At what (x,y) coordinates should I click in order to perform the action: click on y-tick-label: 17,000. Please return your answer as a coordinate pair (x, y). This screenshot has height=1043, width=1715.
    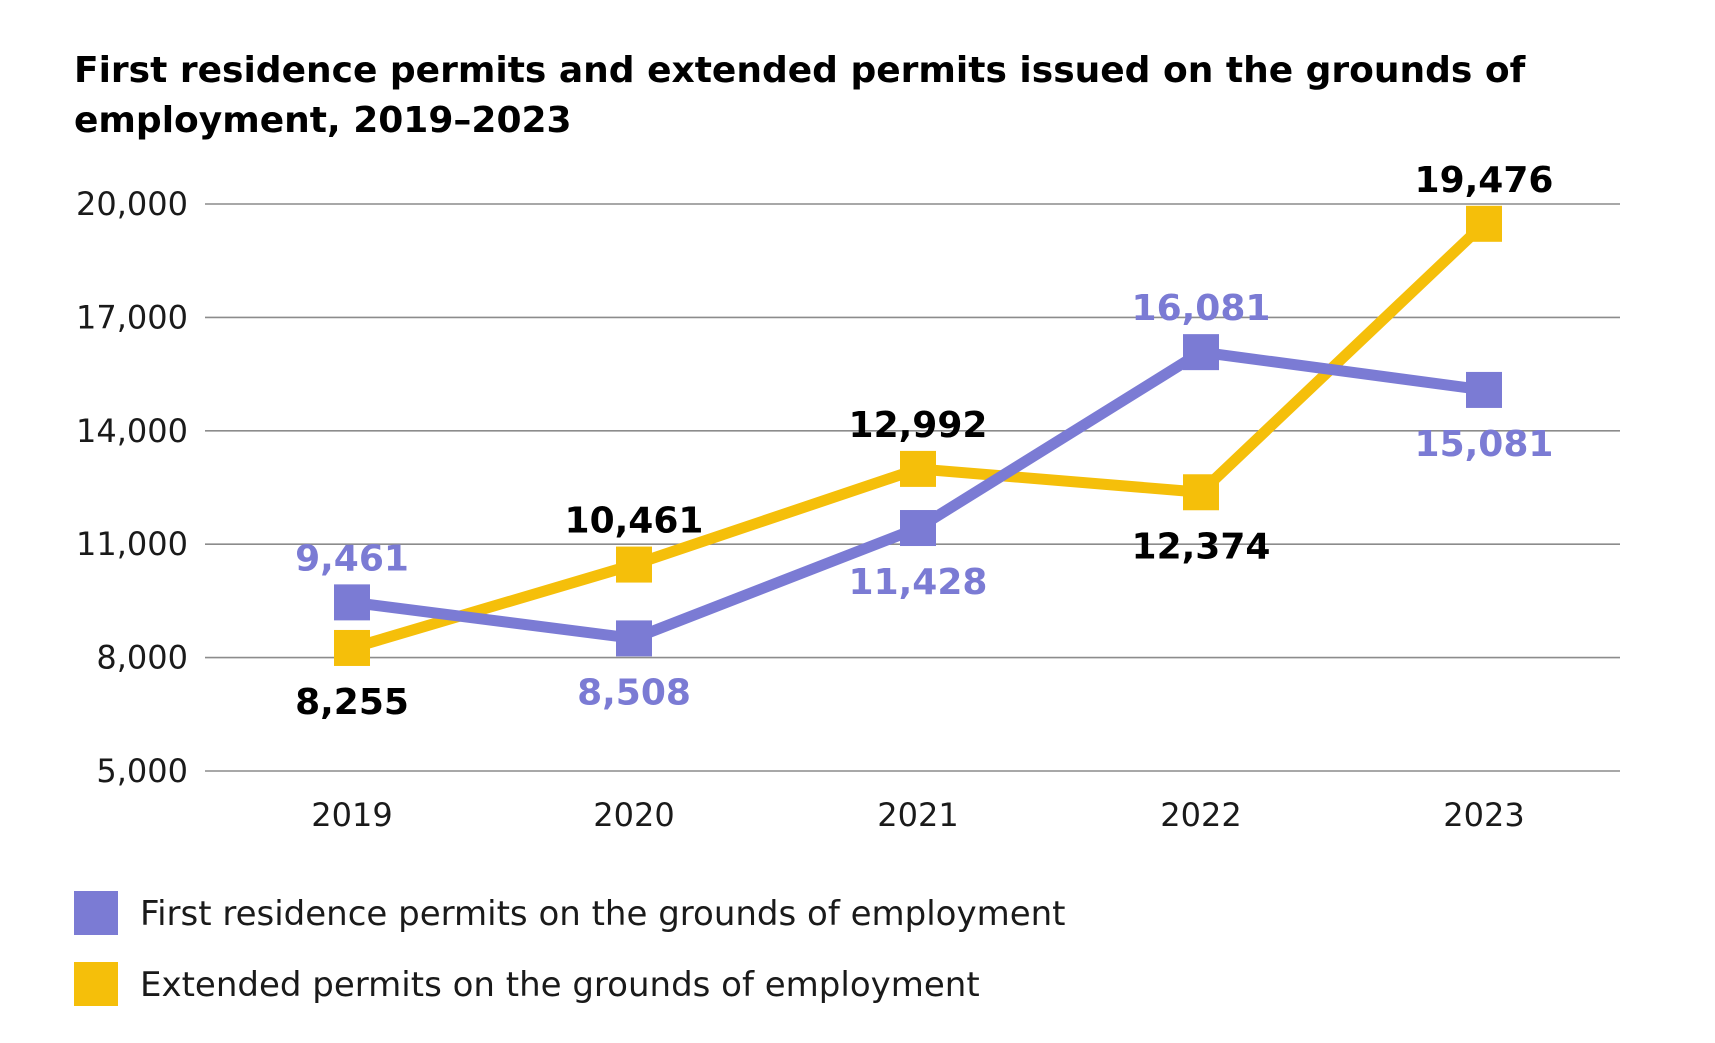
    Looking at the image, I should click on (132, 317).